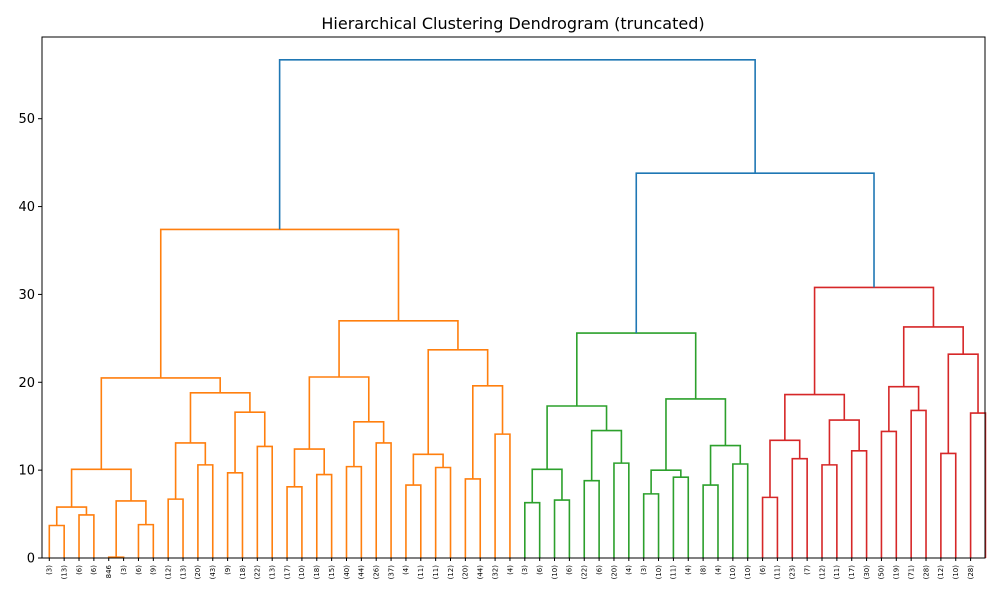 This screenshot has height=600, width=1000. What do you see at coordinates (26, 119) in the screenshot?
I see `y-tick-label: 50` at bounding box center [26, 119].